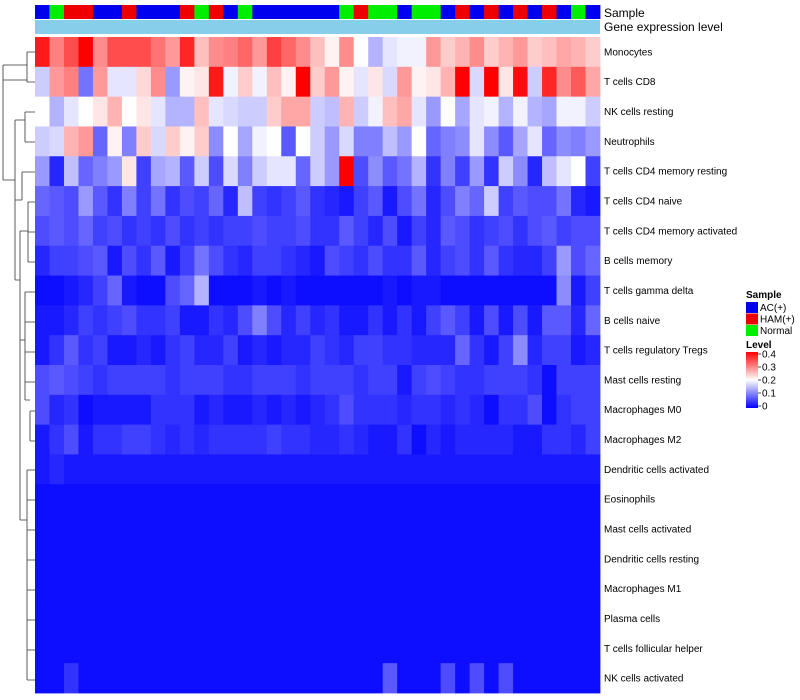  What do you see at coordinates (643, 589) in the screenshot?
I see `row-label: Macrophages M1` at bounding box center [643, 589].